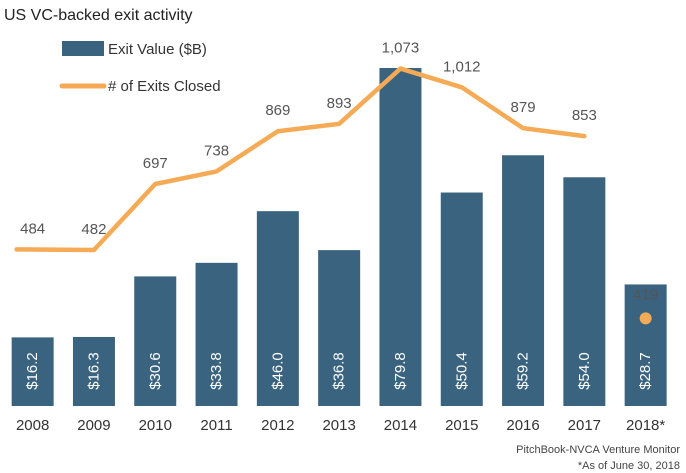 This screenshot has width=686, height=473. I want to click on legend-label-exit-value: Exit Value ($B), so click(157, 49).